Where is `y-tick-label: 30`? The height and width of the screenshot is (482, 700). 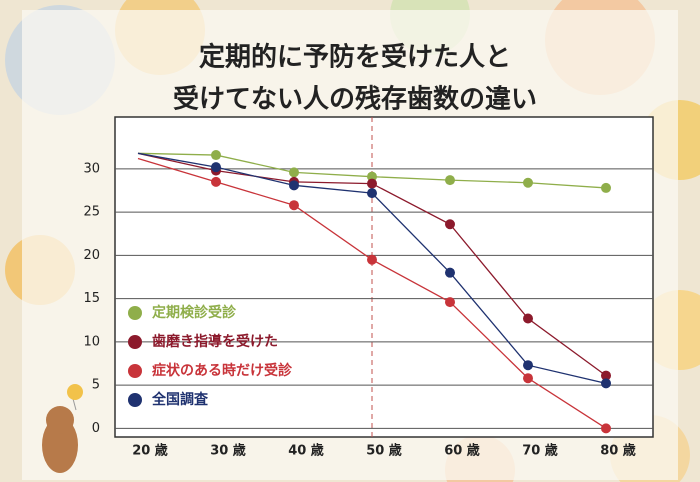
y-tick-label: 30 is located at coordinates (91, 168).